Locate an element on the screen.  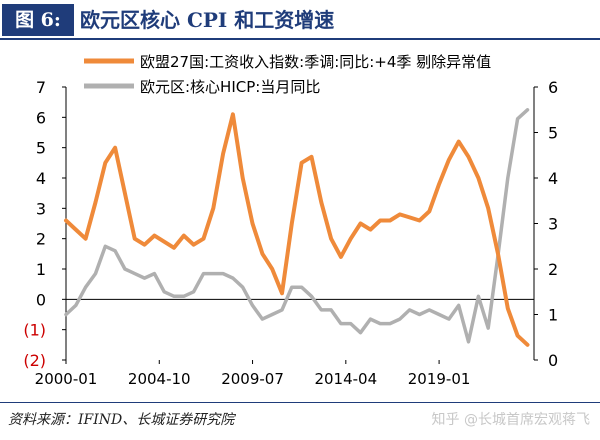
legend-label-1: 欧盟27国:工资收入指数:季调:同比:+4季 剔除异常值 is located at coordinates (315, 62).